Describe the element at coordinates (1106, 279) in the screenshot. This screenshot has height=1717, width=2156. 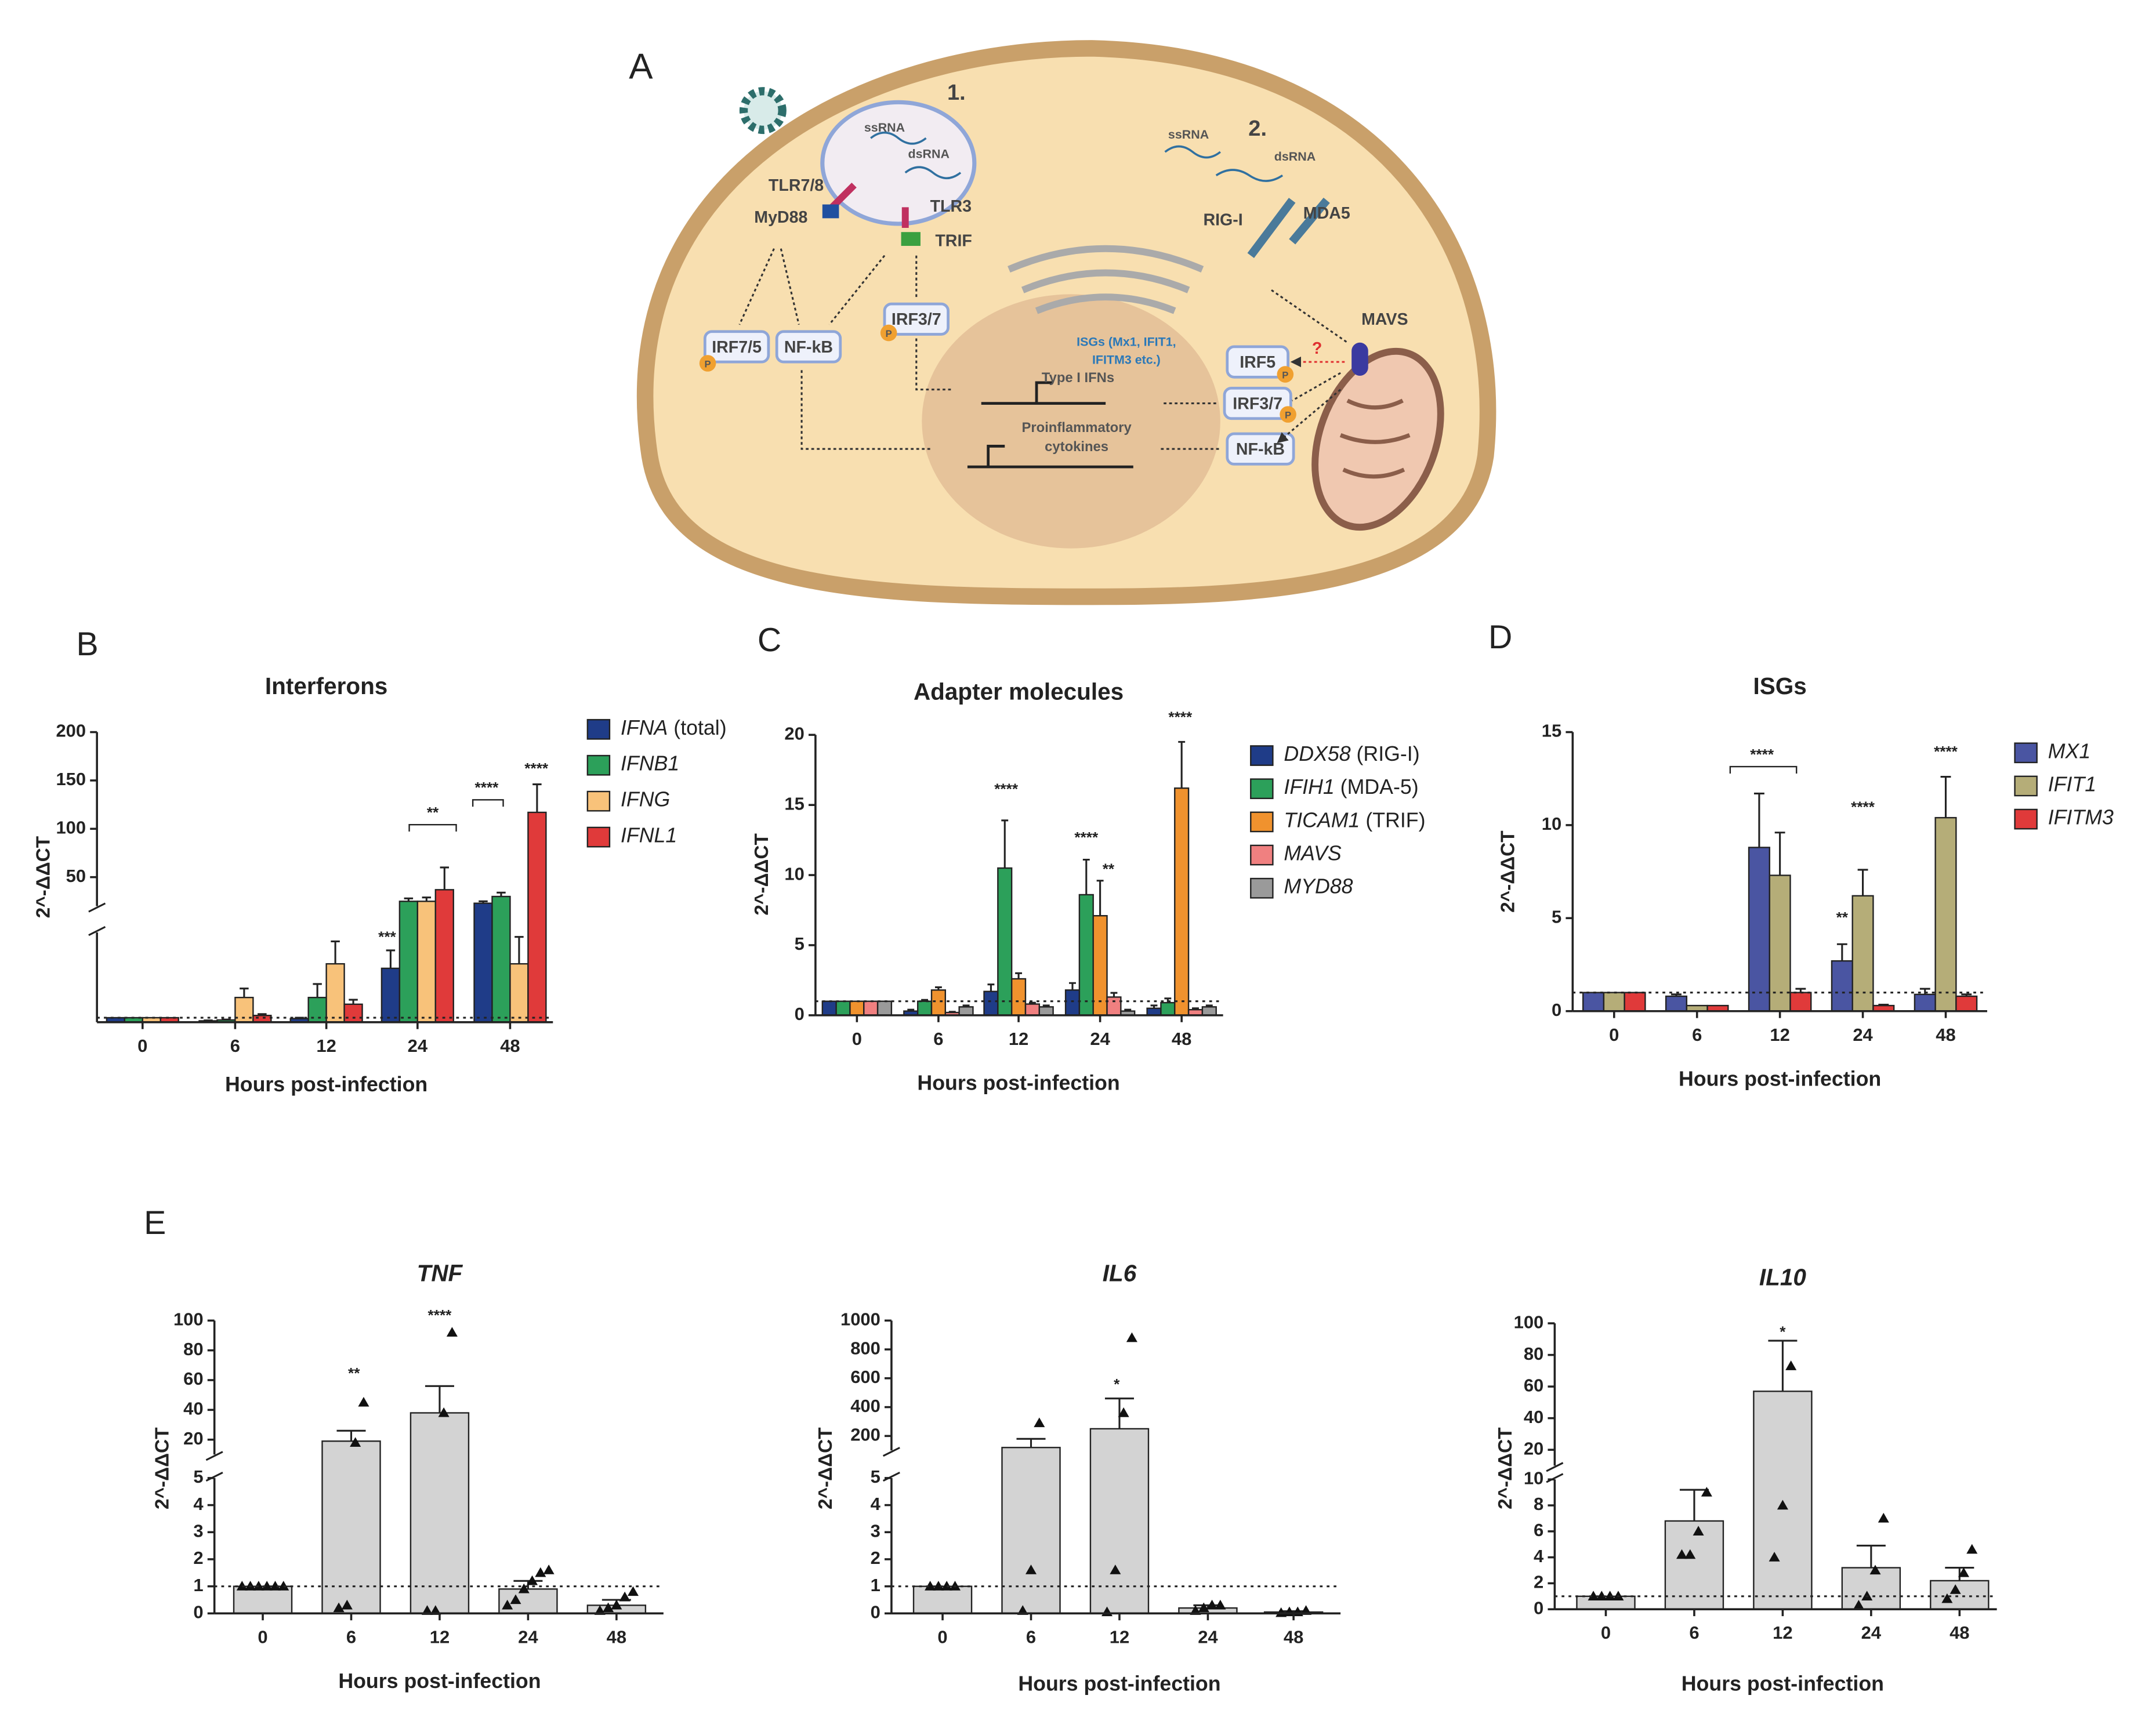
I see `golgi` at that location.